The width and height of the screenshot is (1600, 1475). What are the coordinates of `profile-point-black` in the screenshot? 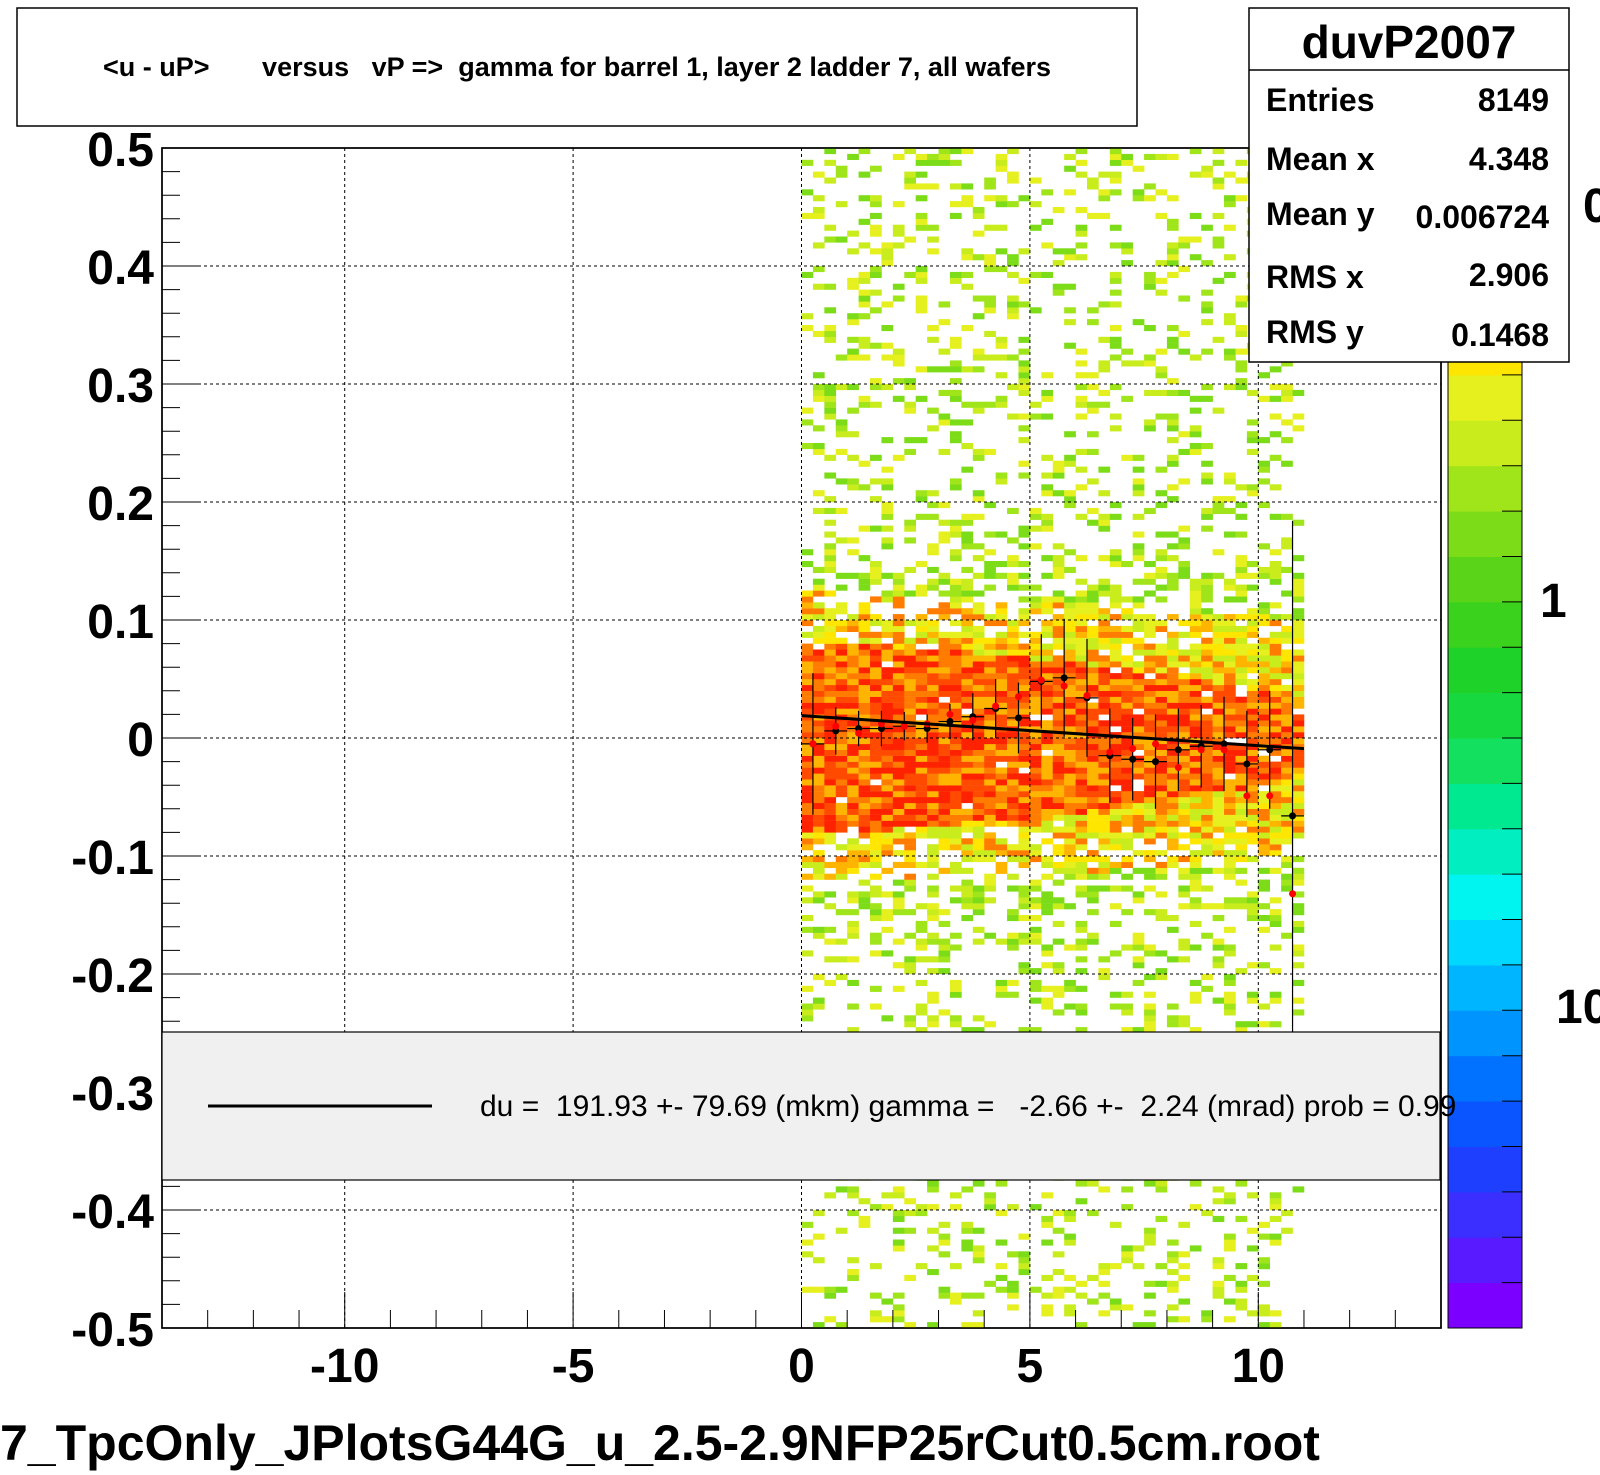 It's located at (1018, 718).